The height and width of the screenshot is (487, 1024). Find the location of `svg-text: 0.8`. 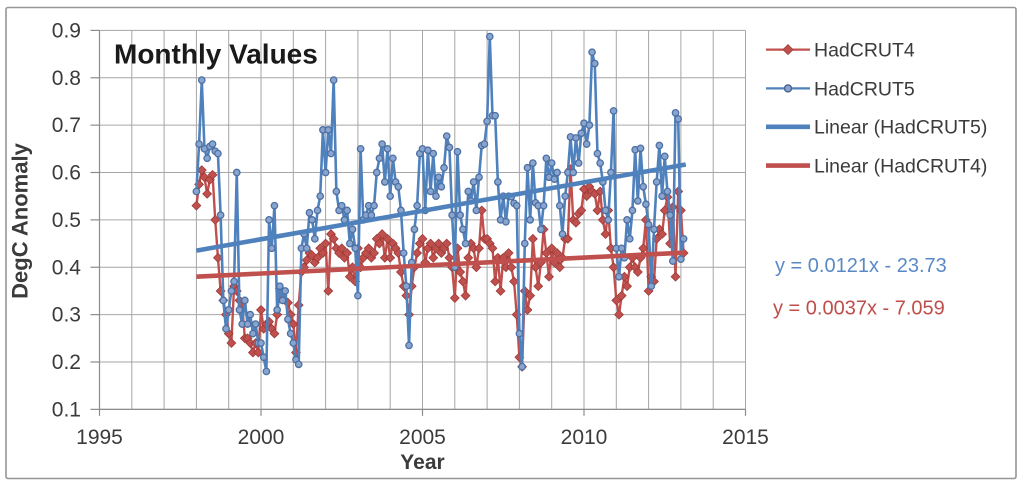

svg-text: 0.8 is located at coordinates (66, 78).